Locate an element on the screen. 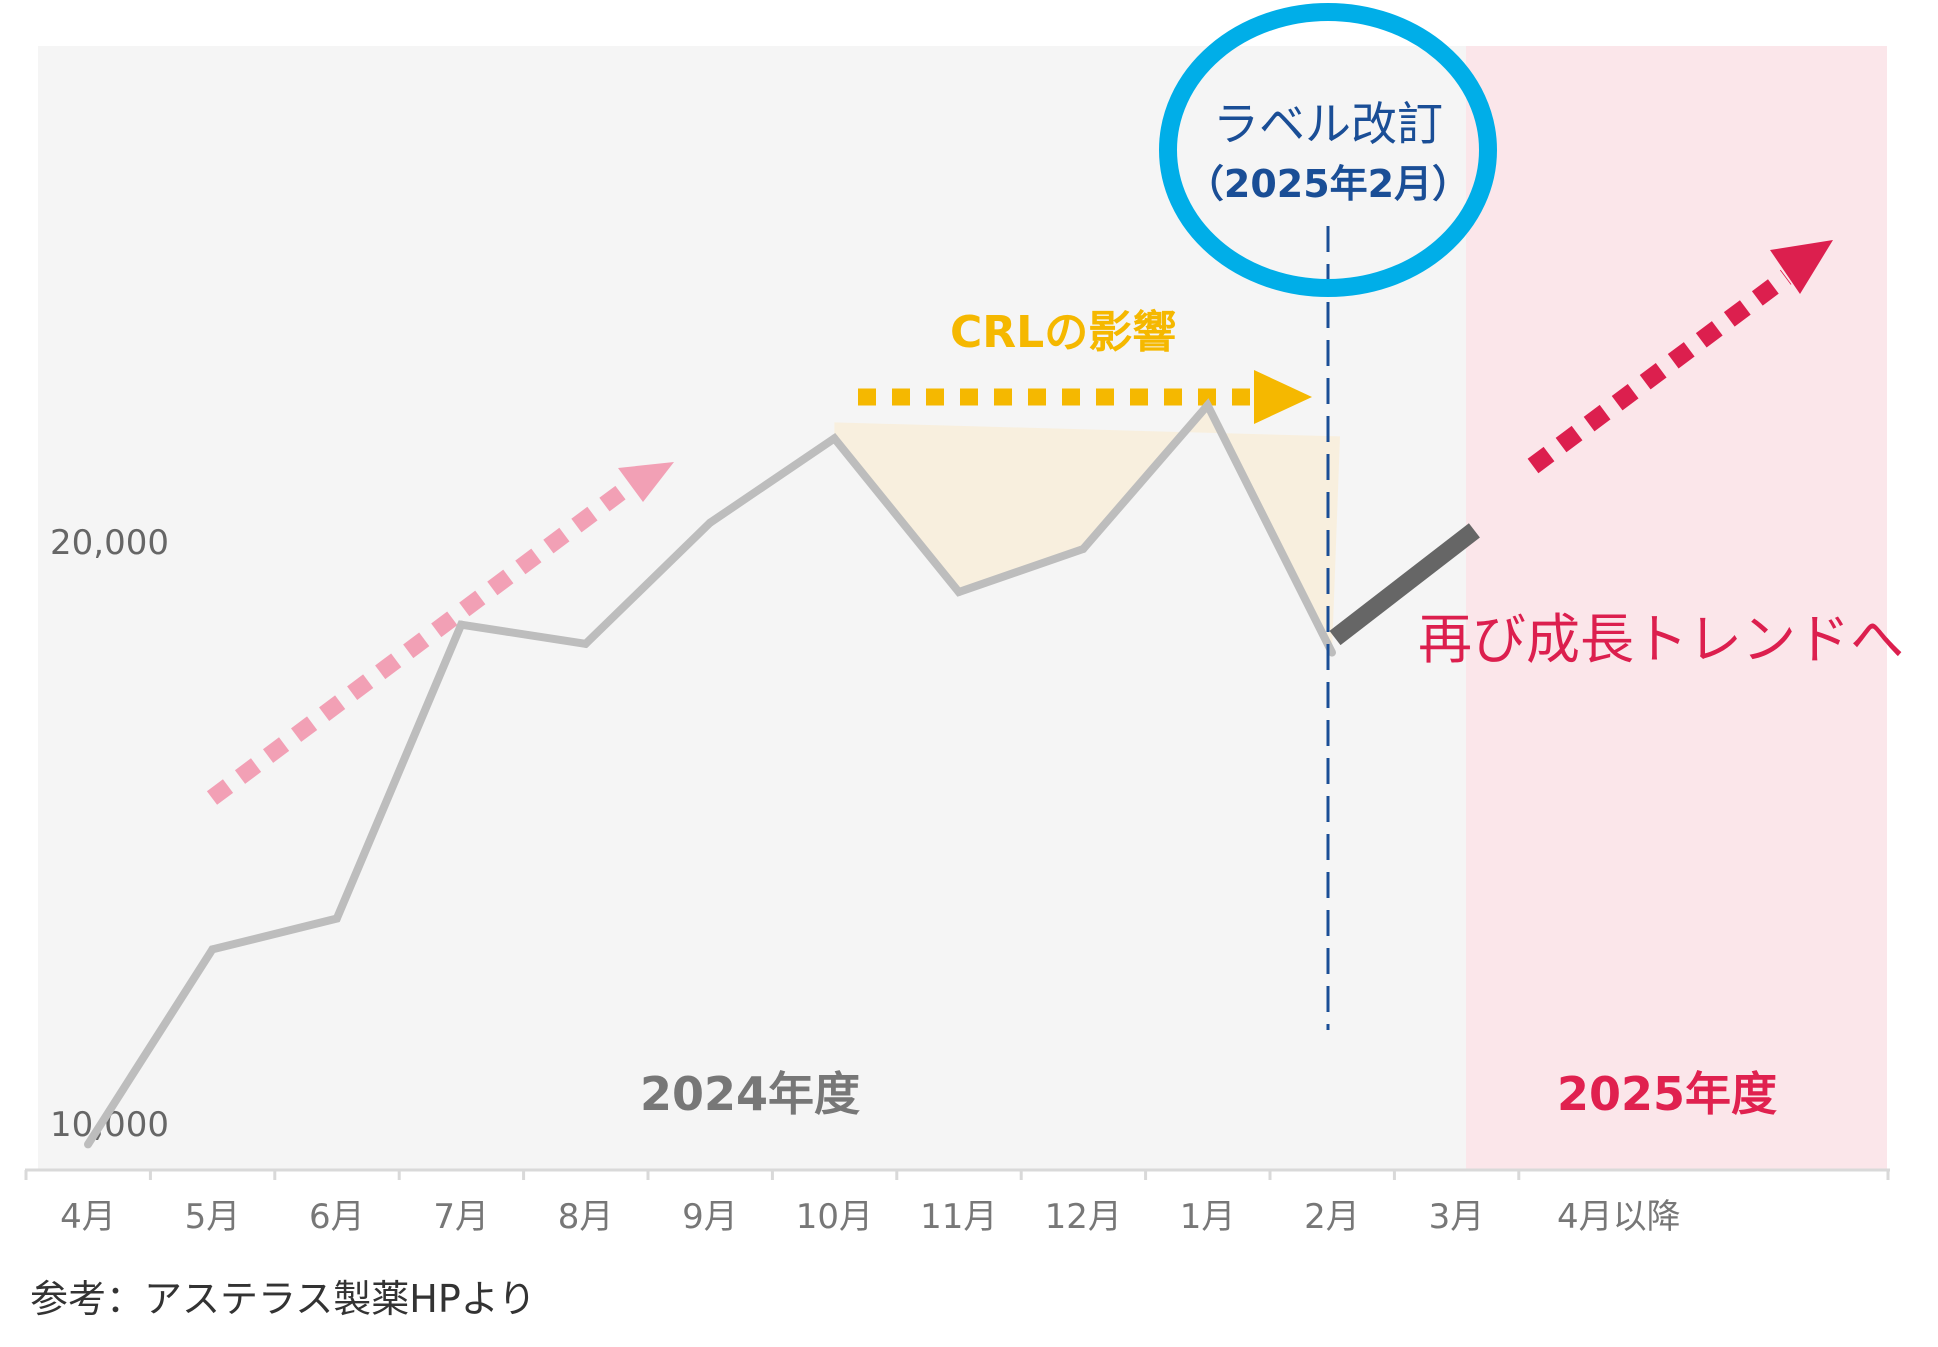  projection-segment is located at coordinates (1404, 584).